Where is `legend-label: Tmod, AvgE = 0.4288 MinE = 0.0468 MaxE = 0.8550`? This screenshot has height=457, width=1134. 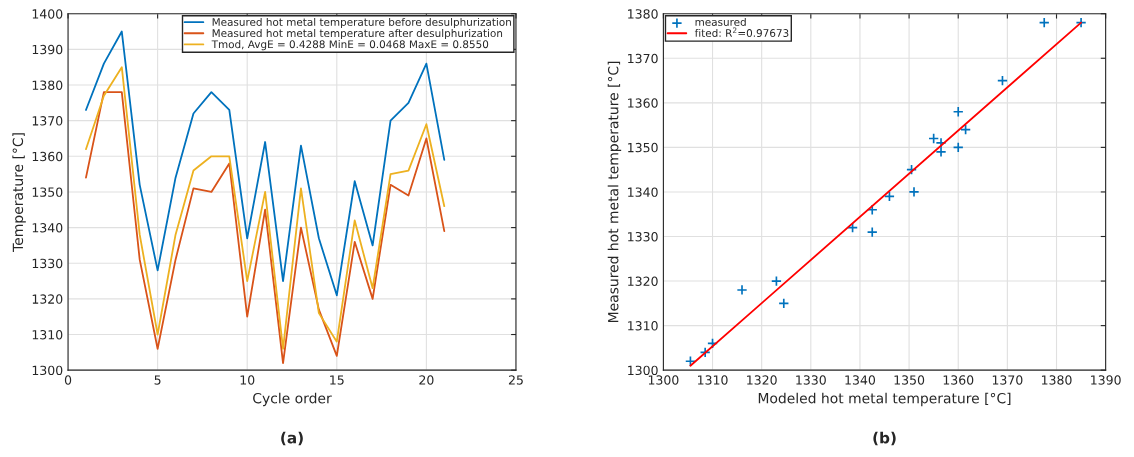
legend-label: Tmod, AvgE = 0.4288 MinE = 0.0468 MaxE = 0.8550 is located at coordinates (350, 45).